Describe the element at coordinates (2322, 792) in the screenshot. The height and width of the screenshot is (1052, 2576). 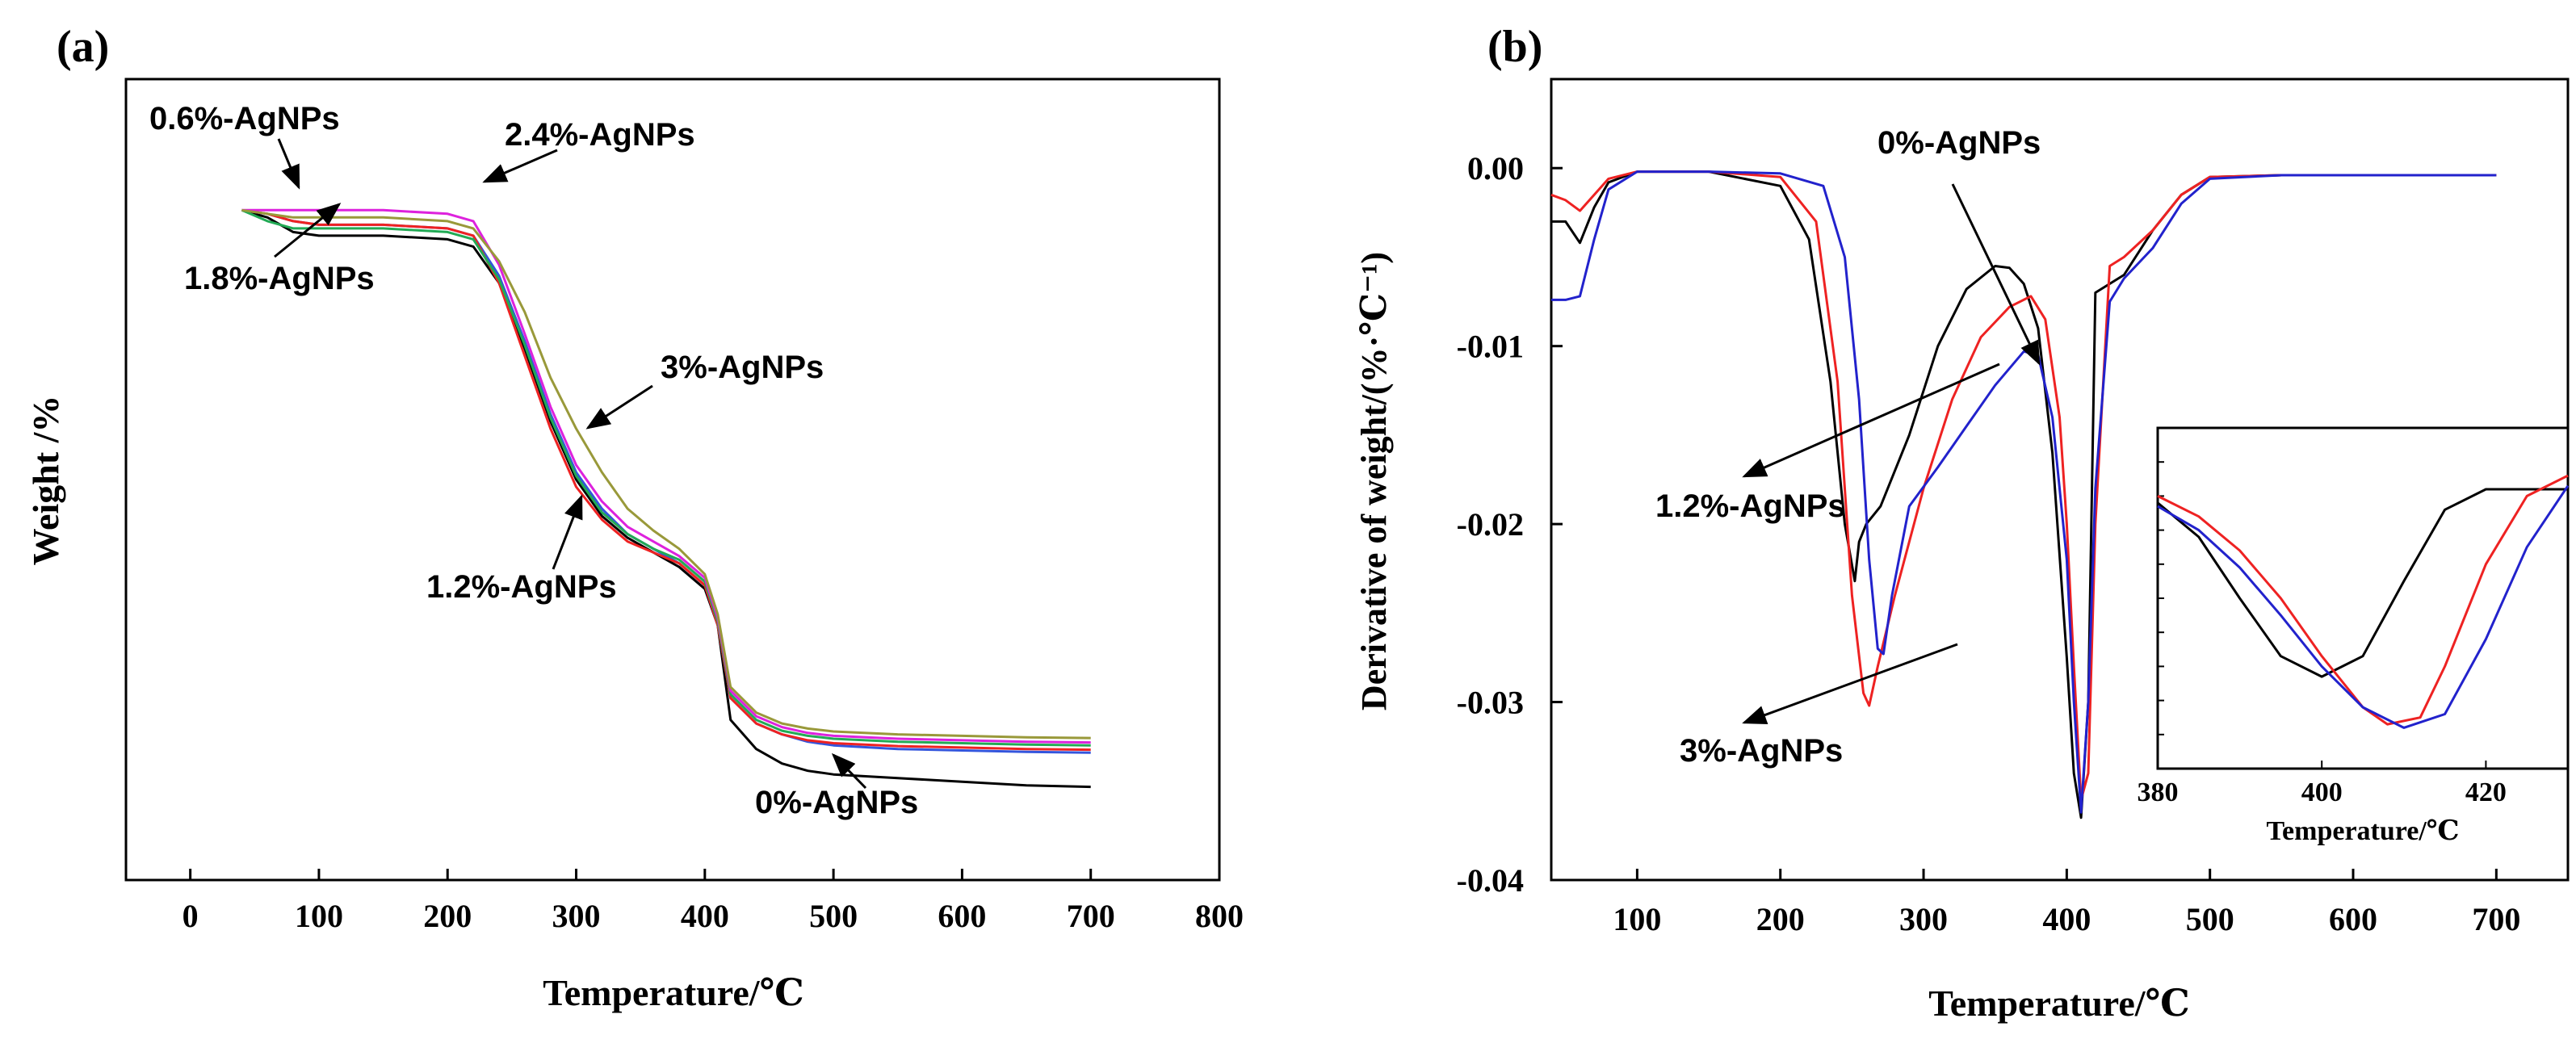
I see `inset-x-tick-label: 400` at that location.